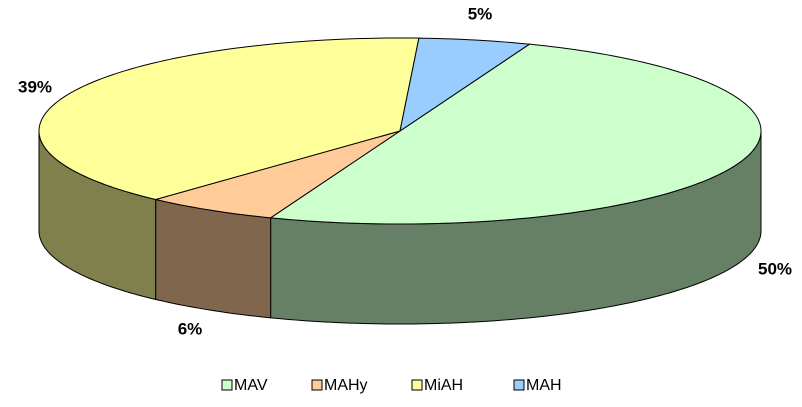 The height and width of the screenshot is (407, 802). What do you see at coordinates (480, 13) in the screenshot?
I see `data-label: 5%` at bounding box center [480, 13].